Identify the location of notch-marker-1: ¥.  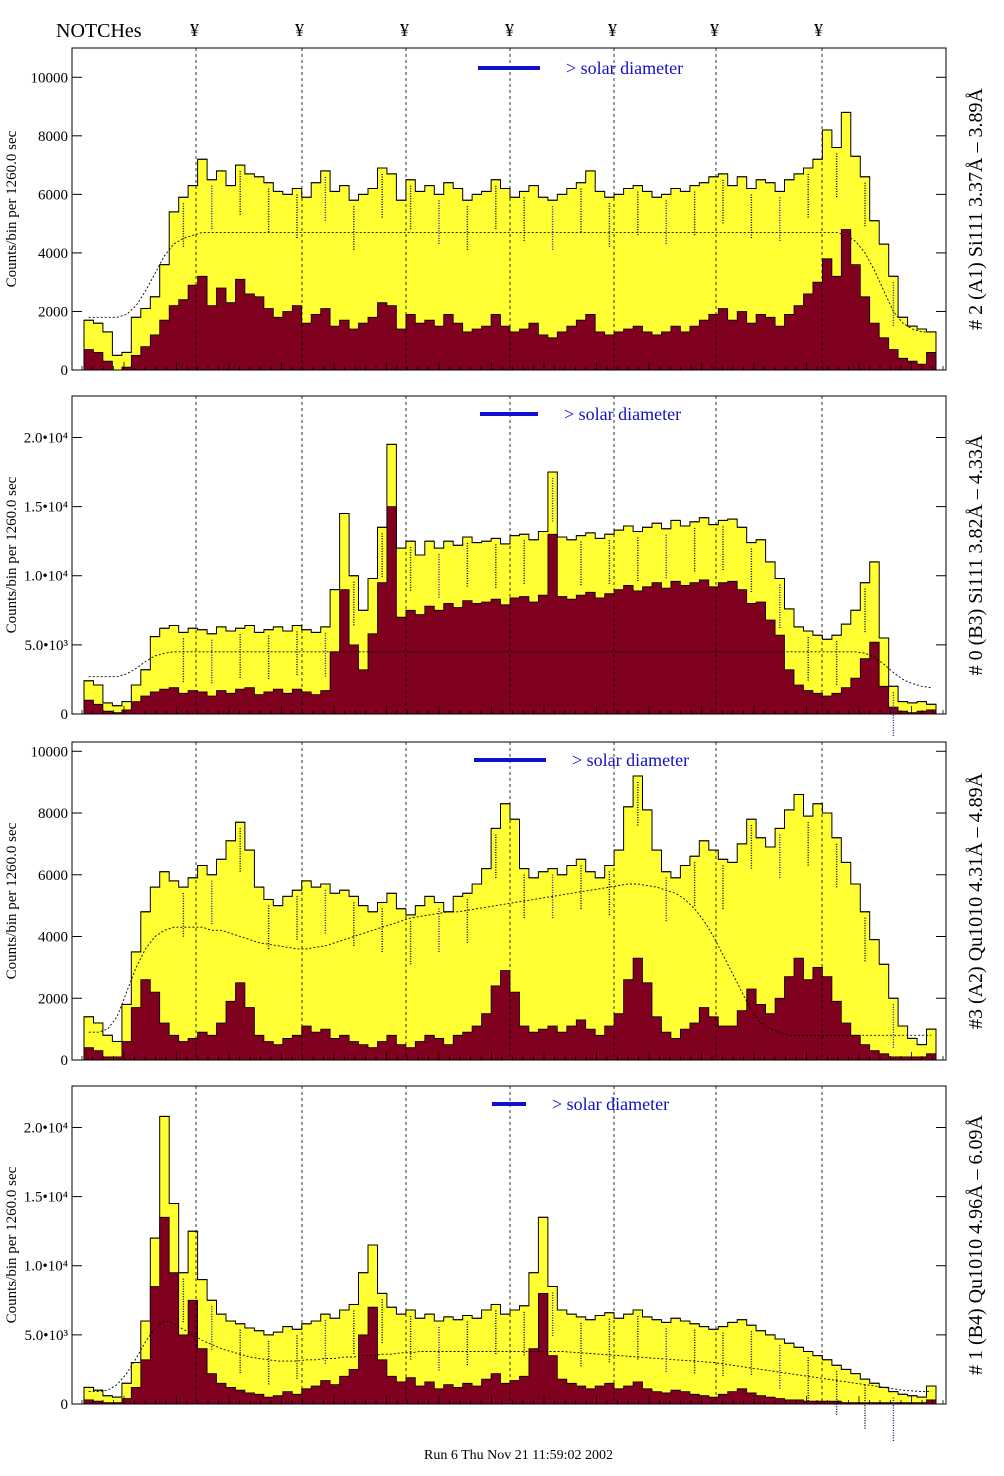
(194, 30).